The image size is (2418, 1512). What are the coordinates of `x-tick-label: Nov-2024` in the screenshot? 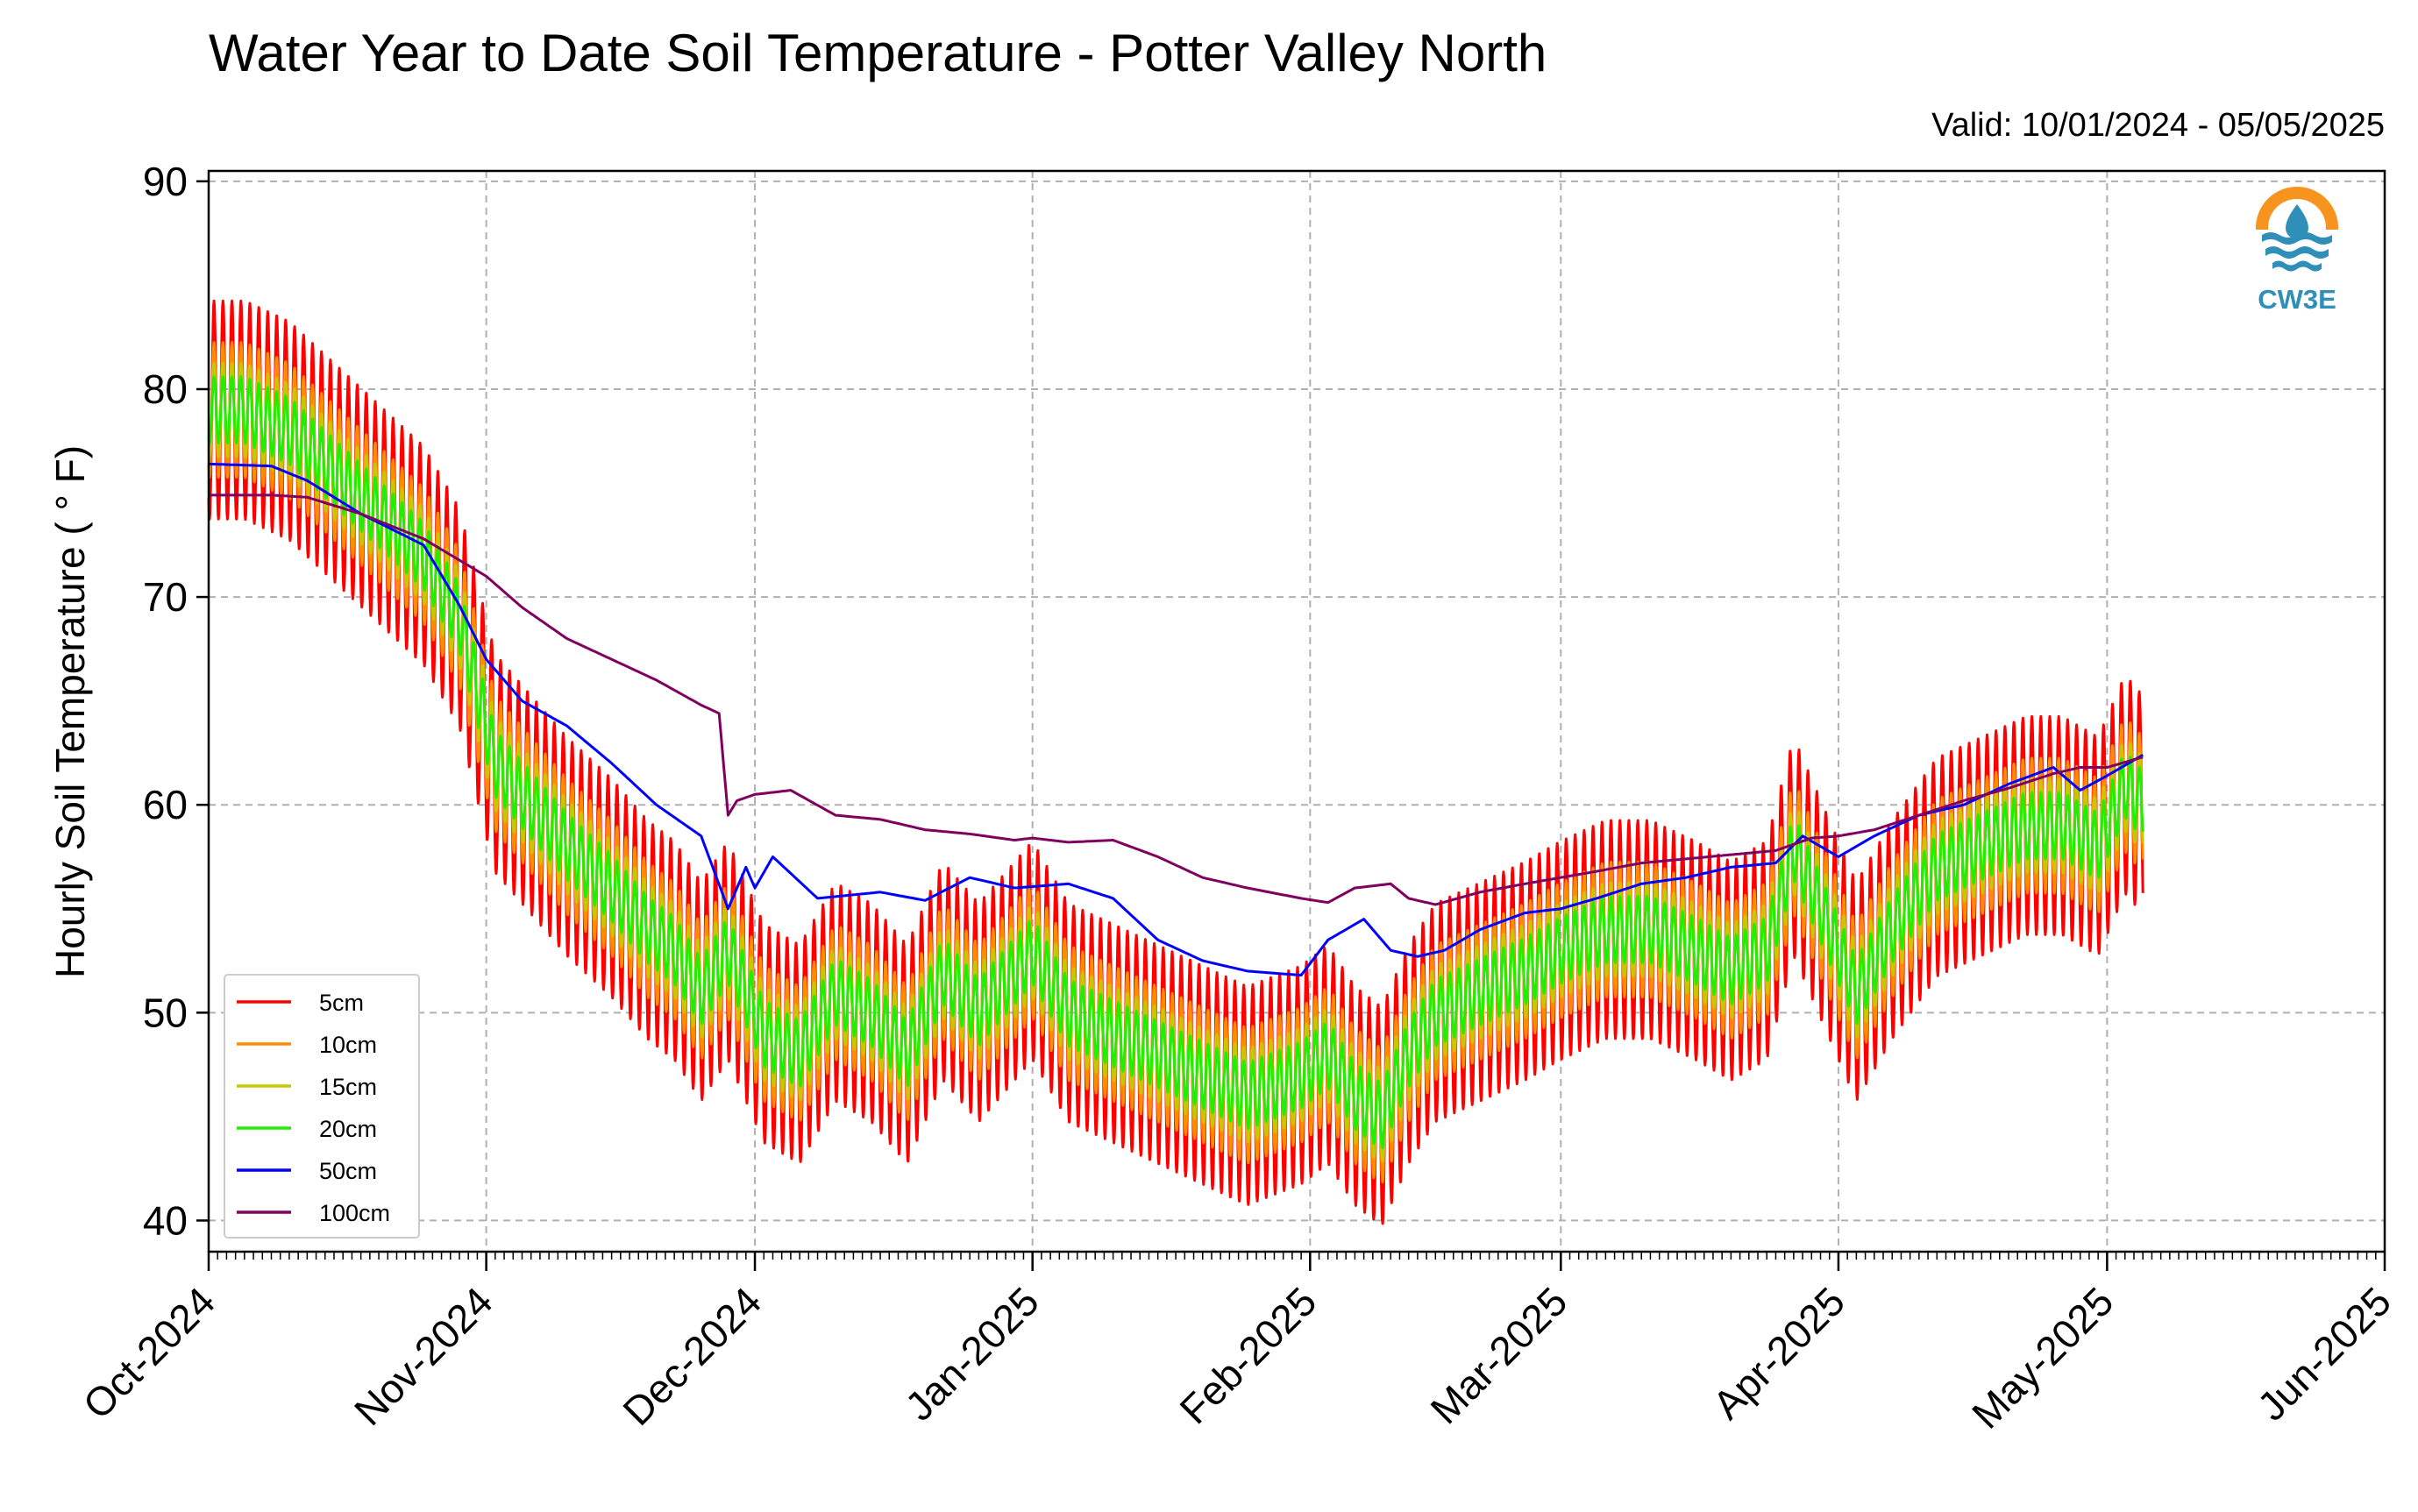 It's located at (423, 1356).